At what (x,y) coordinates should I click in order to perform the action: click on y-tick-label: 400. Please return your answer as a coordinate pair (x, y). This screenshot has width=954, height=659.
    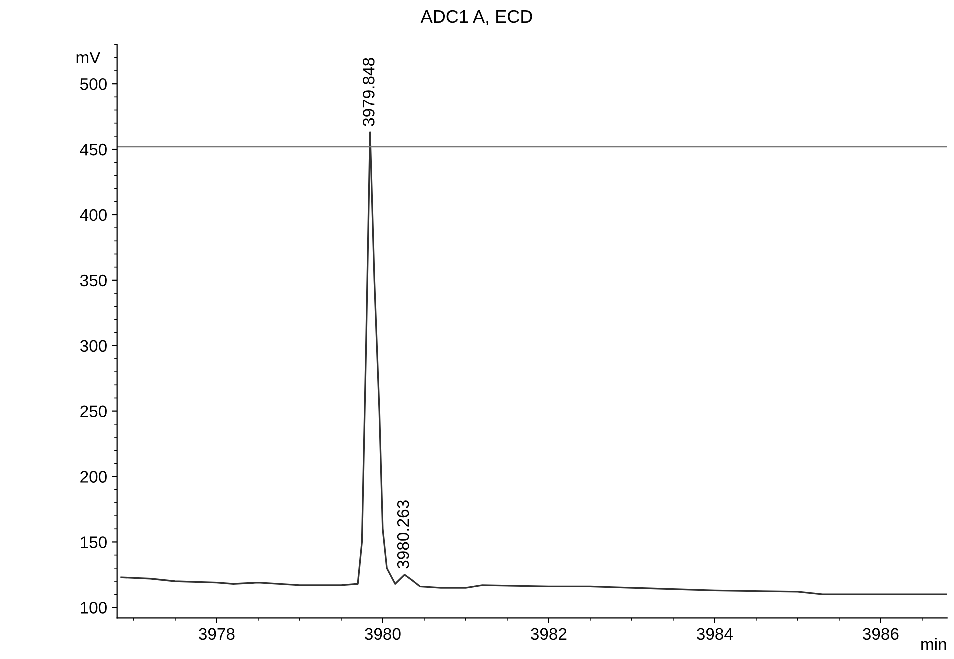
    Looking at the image, I should click on (93, 215).